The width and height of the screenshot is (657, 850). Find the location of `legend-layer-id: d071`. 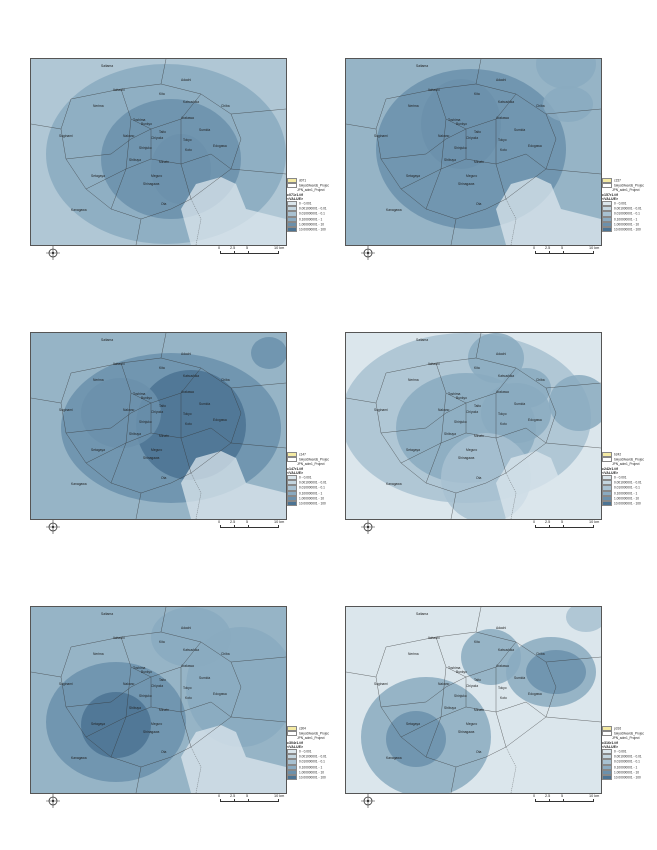

legend-layer-id: d071 is located at coordinates (303, 180).